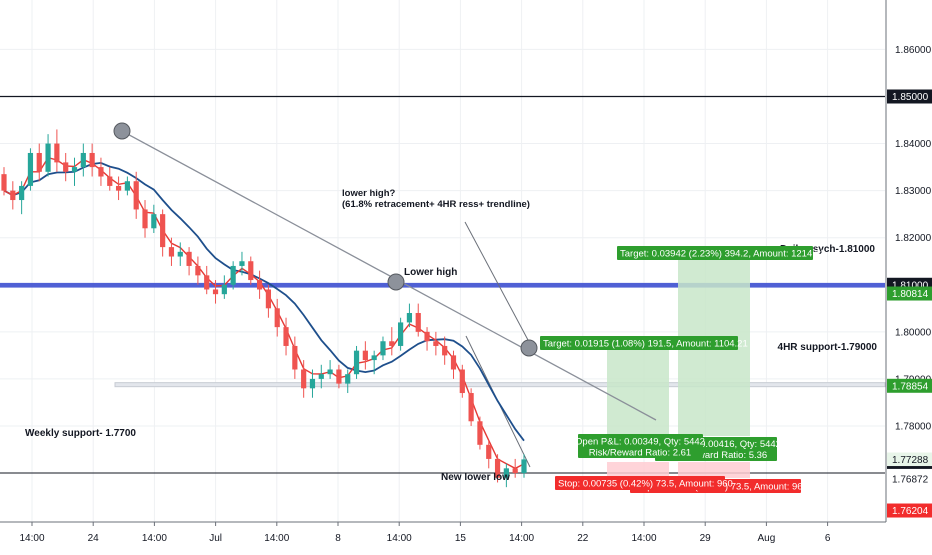 The width and height of the screenshot is (932, 555). Describe the element at coordinates (215, 538) in the screenshot. I see `x-tick-label: Jul` at that location.